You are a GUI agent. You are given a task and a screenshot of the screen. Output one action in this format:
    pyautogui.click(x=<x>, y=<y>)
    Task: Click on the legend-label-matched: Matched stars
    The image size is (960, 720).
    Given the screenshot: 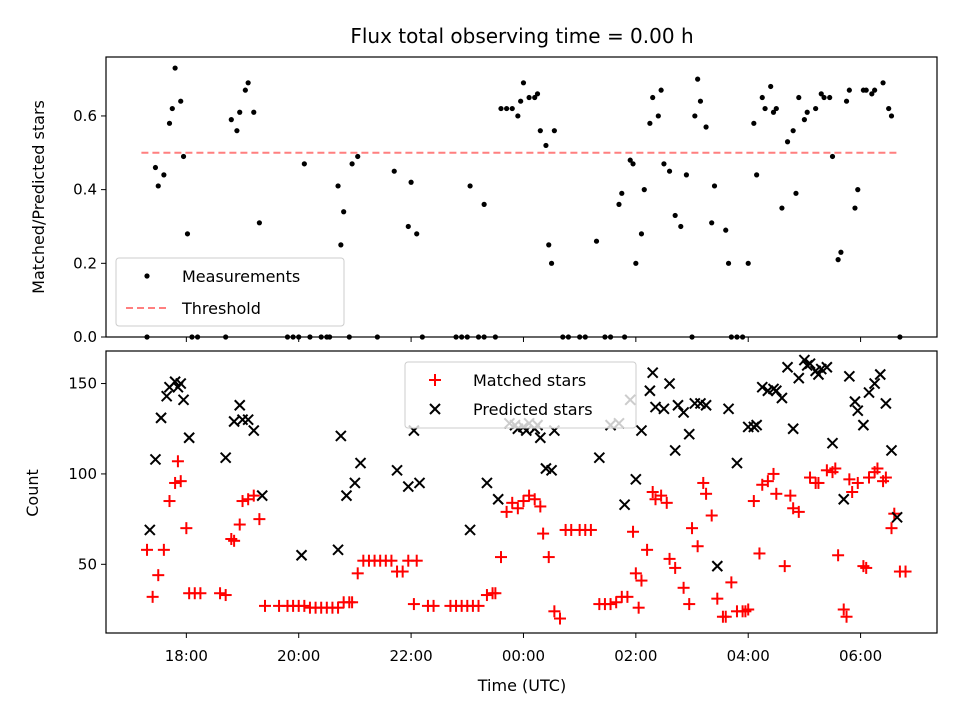 What is the action you would take?
    pyautogui.click(x=529, y=380)
    